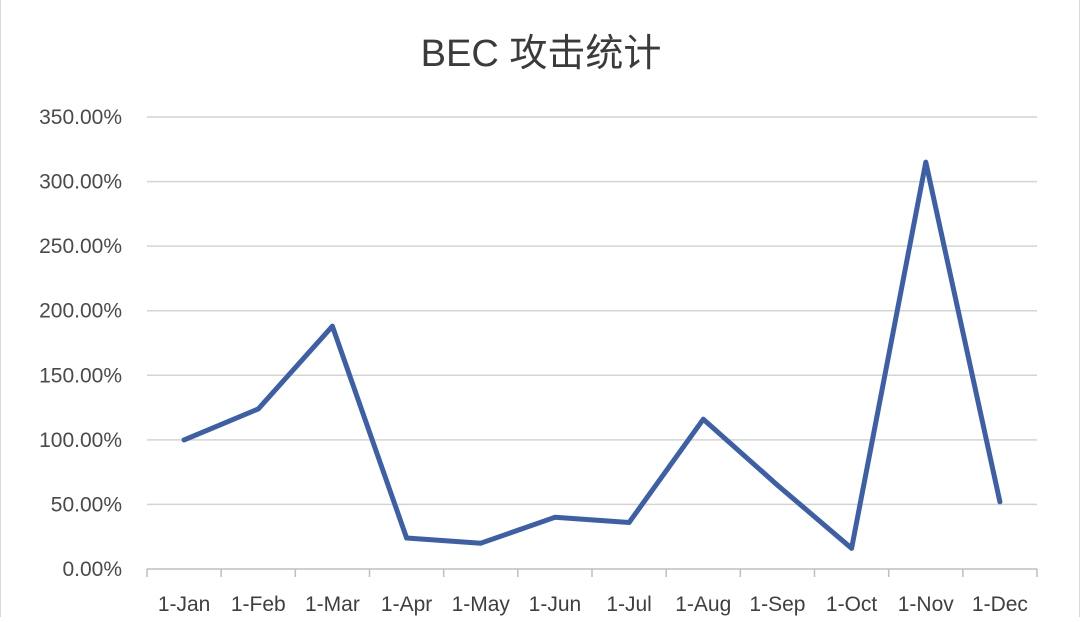  What do you see at coordinates (80, 311) in the screenshot?
I see `y-tick-label: 200.00%` at bounding box center [80, 311].